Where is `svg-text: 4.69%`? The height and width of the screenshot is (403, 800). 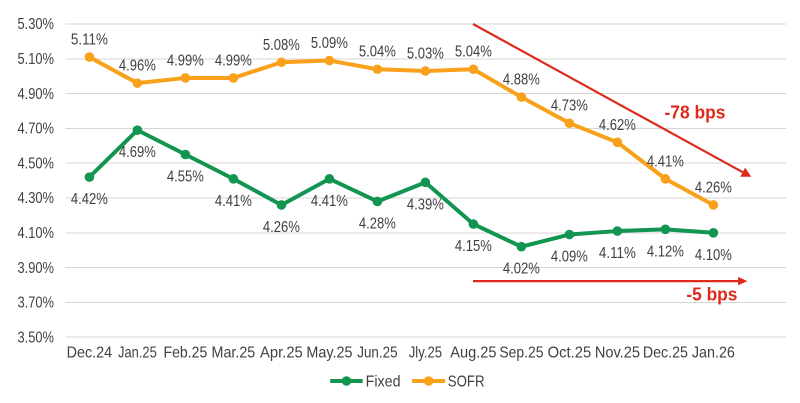 svg-text: 4.69% is located at coordinates (137, 152).